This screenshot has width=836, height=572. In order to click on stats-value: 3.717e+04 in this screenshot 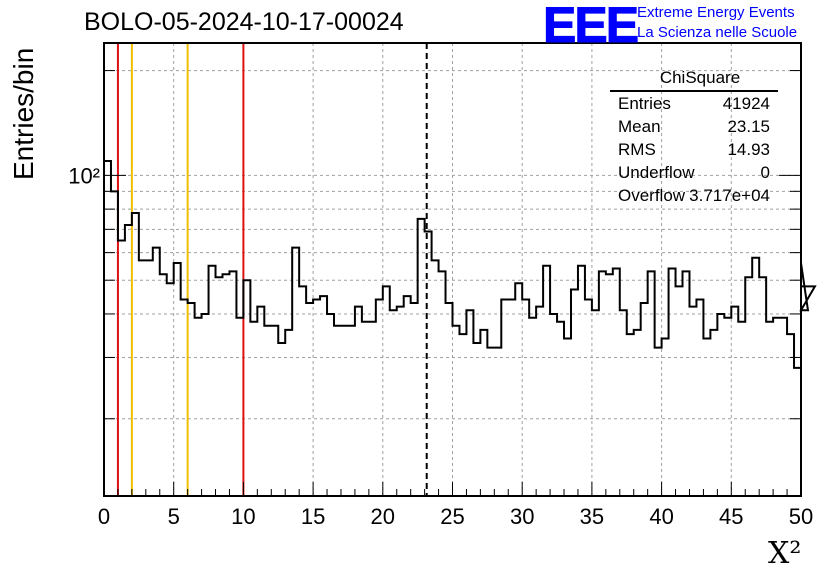, I will do `click(729, 195)`.